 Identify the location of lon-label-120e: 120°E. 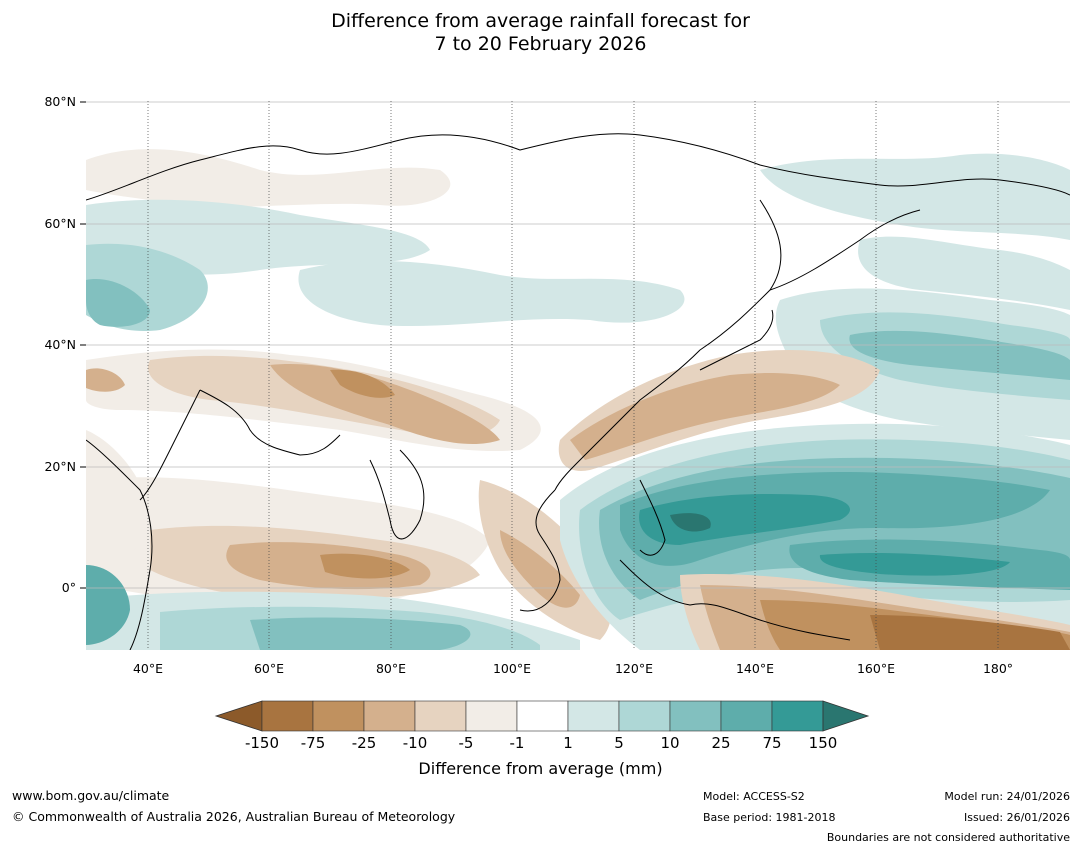
(633, 668).